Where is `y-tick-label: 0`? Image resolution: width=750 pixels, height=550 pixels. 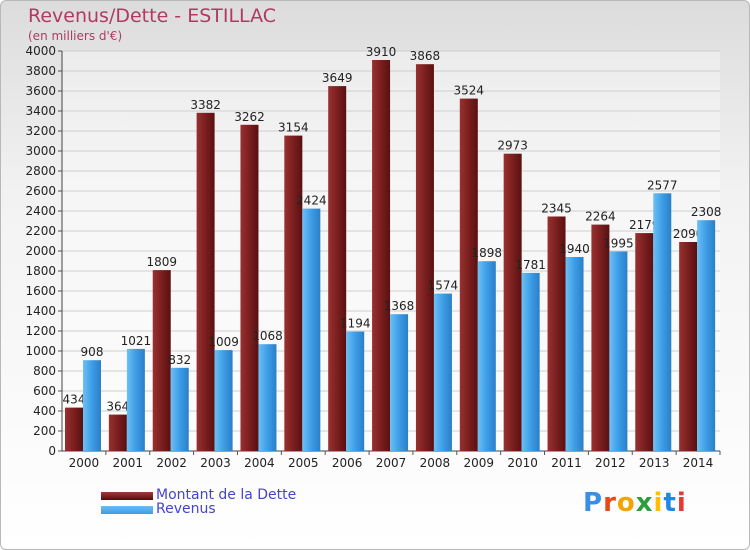 y-tick-label: 0 is located at coordinates (52, 451).